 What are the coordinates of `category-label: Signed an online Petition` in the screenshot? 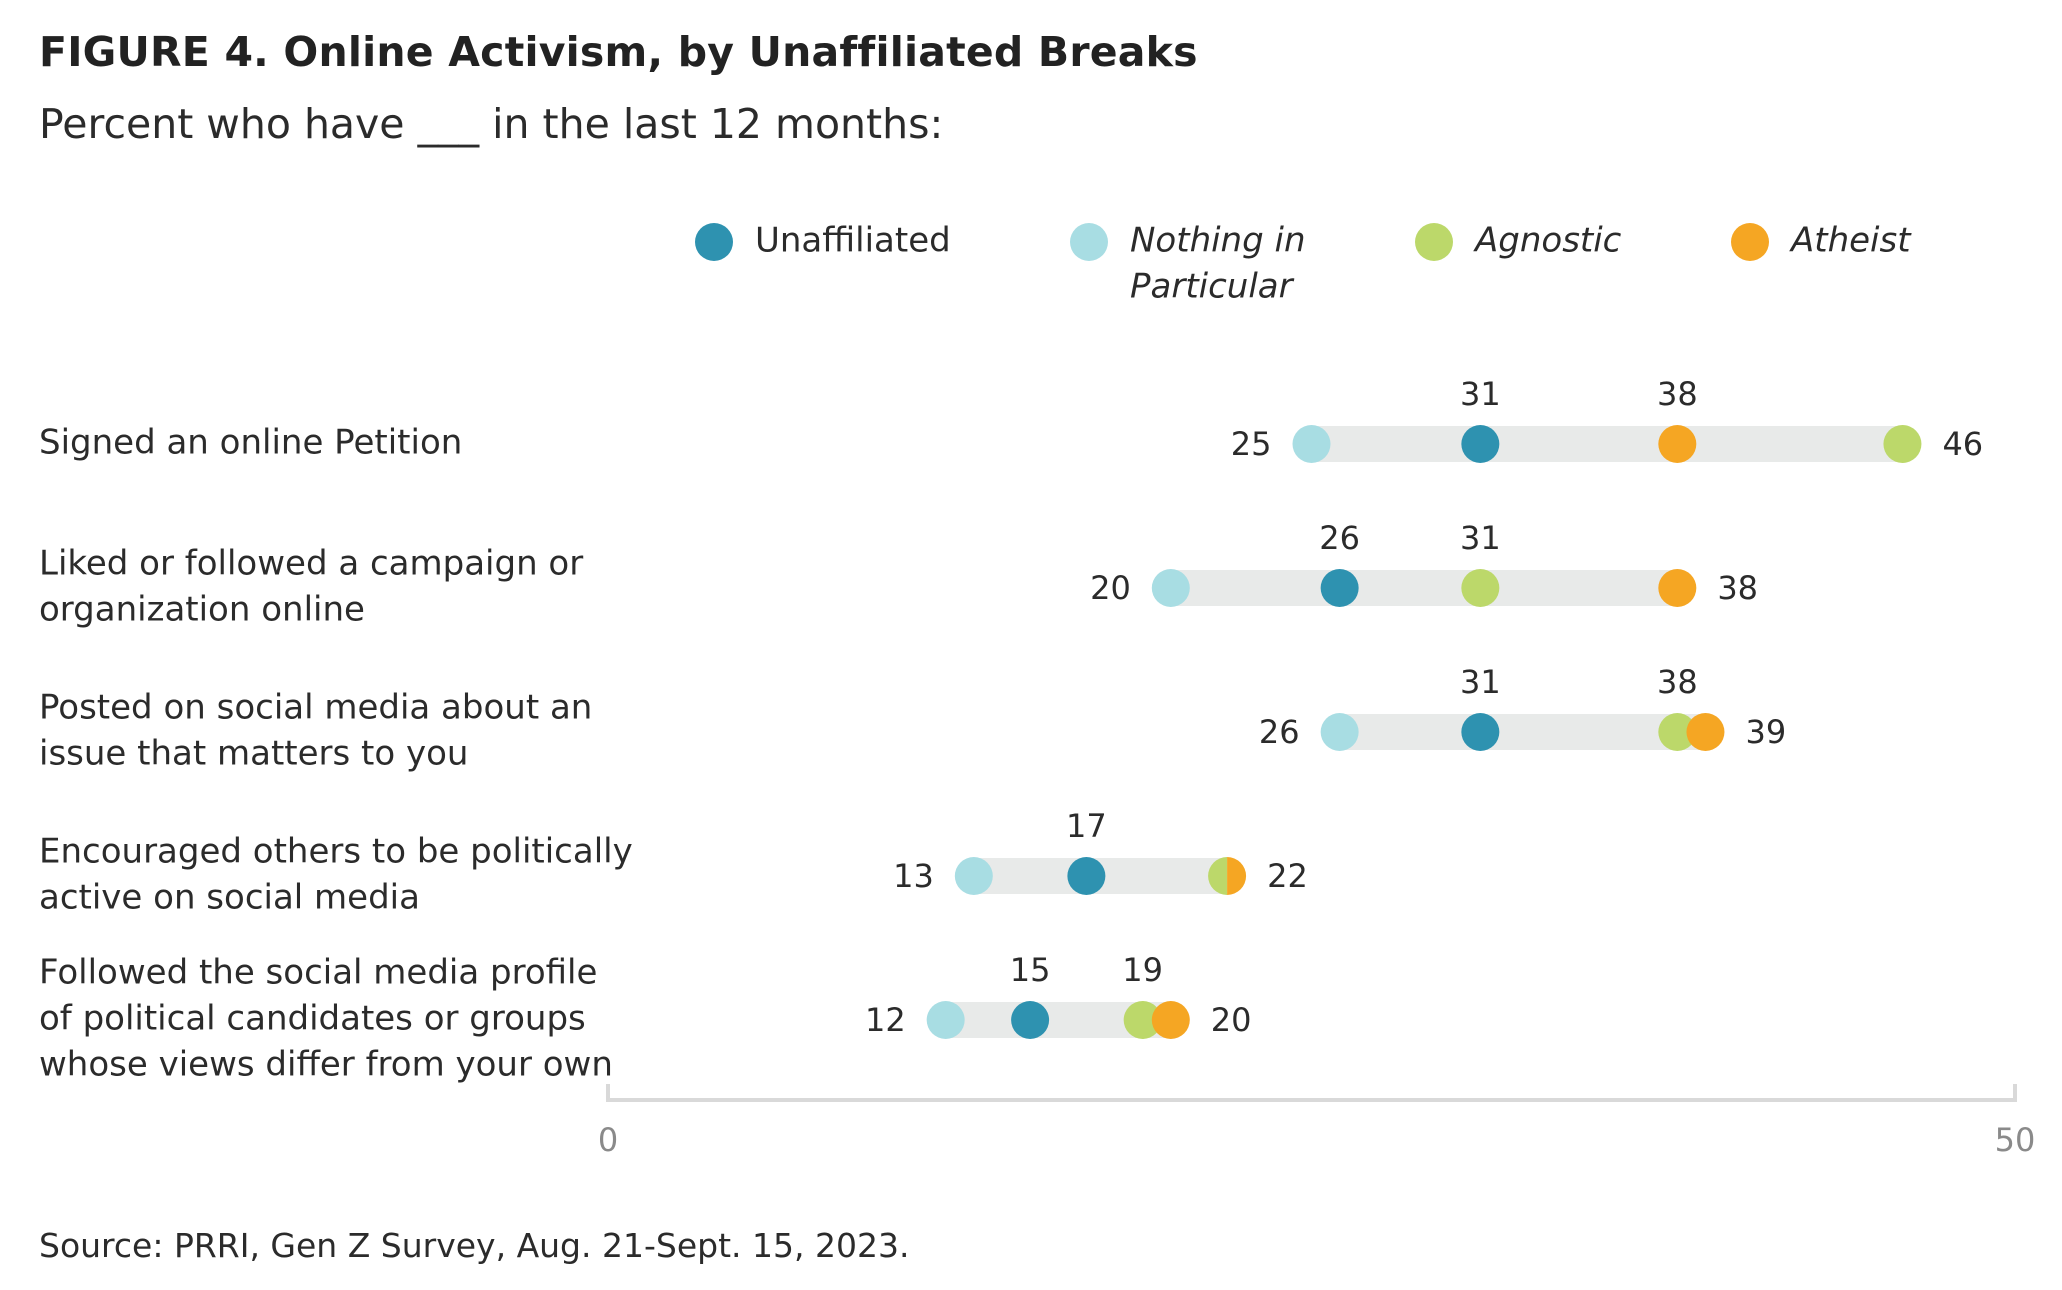 It's located at (250, 443).